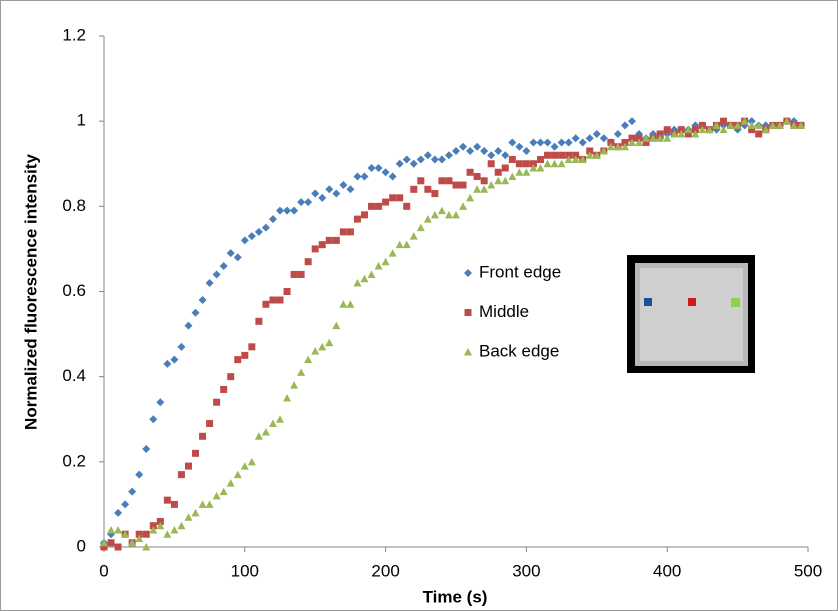 This screenshot has height=611, width=838. Describe the element at coordinates (526, 570) in the screenshot. I see `x-tick-label: 300` at that location.